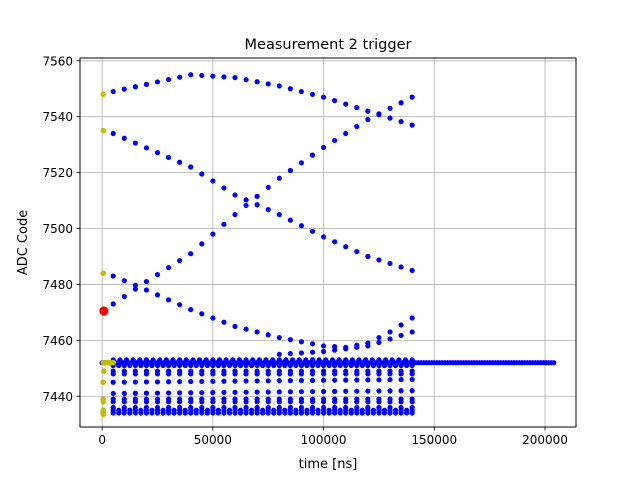 The height and width of the screenshot is (484, 640). What do you see at coordinates (57, 117) in the screenshot?
I see `y-tick-label: 7540` at bounding box center [57, 117].